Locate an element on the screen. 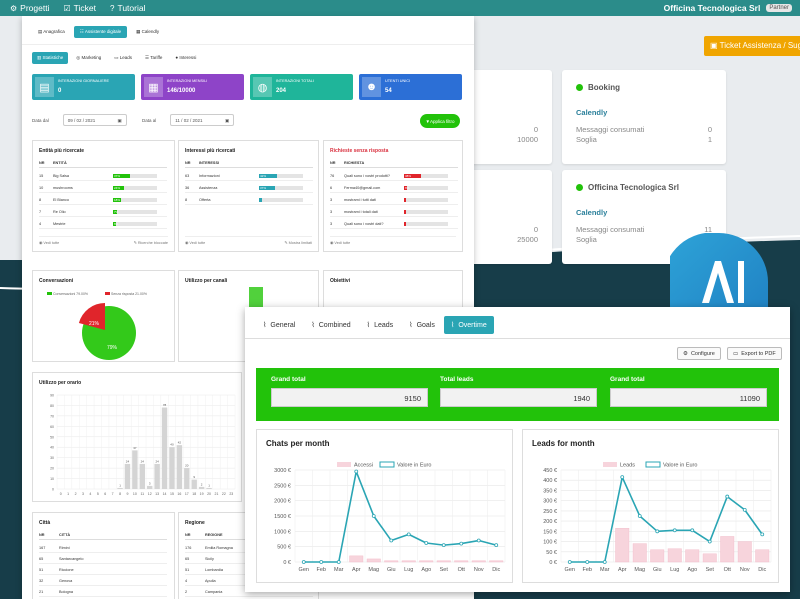 The width and height of the screenshot is (800, 599). x-tick-label: 5 is located at coordinates (98, 494).